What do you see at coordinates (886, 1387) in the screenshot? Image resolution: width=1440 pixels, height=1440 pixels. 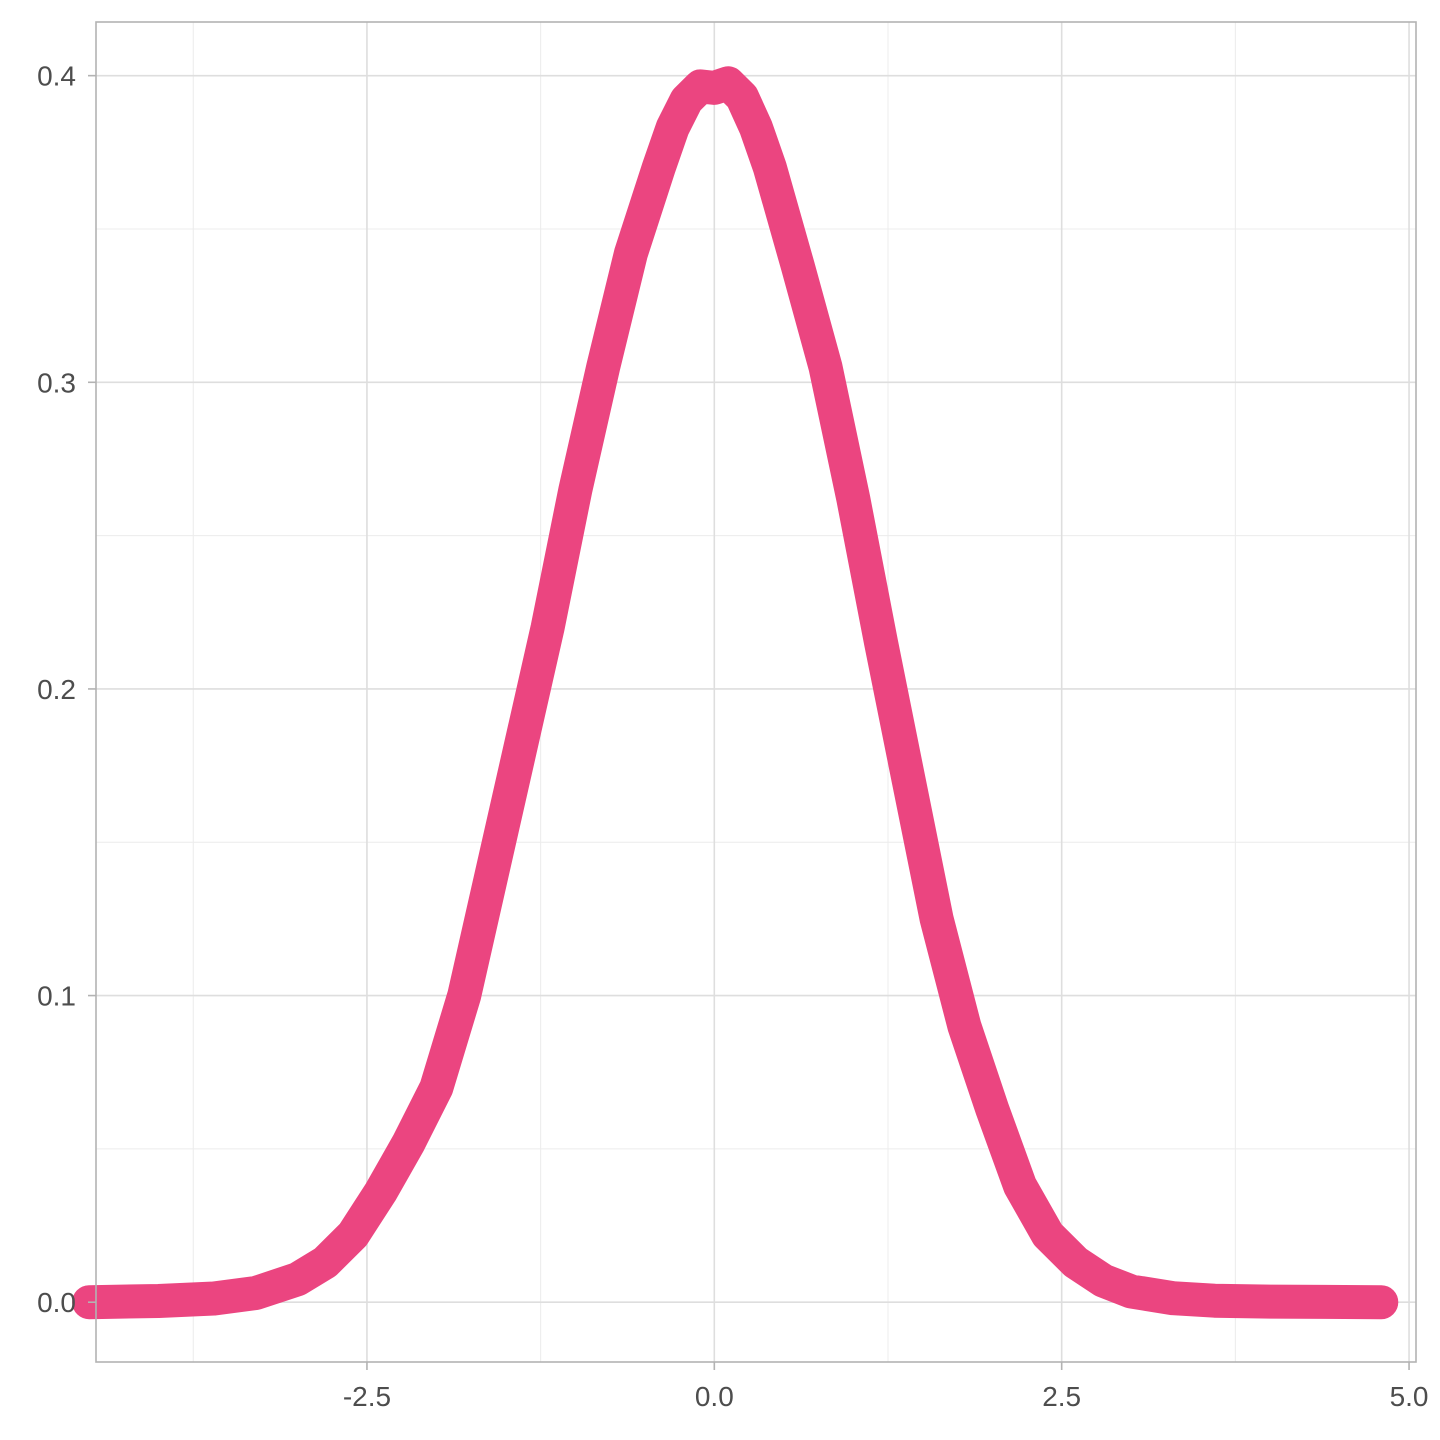 I see `x-axis: -2.5 0.0 2.5 5.0` at bounding box center [886, 1387].